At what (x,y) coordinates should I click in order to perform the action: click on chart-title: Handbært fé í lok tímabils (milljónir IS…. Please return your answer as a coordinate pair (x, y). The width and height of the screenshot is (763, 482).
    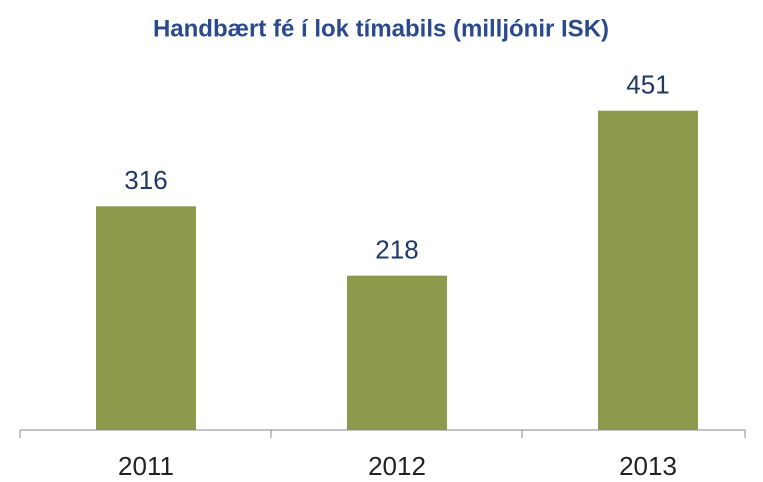
    Looking at the image, I should click on (381, 28).